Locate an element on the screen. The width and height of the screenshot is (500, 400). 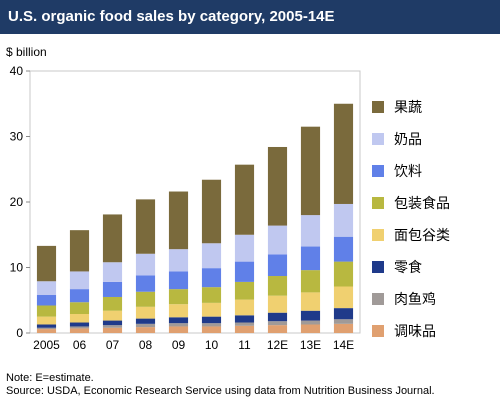
x-axis: 2005 06 07 08 09 10 11 12E 13E 14E is located at coordinates (193, 345).